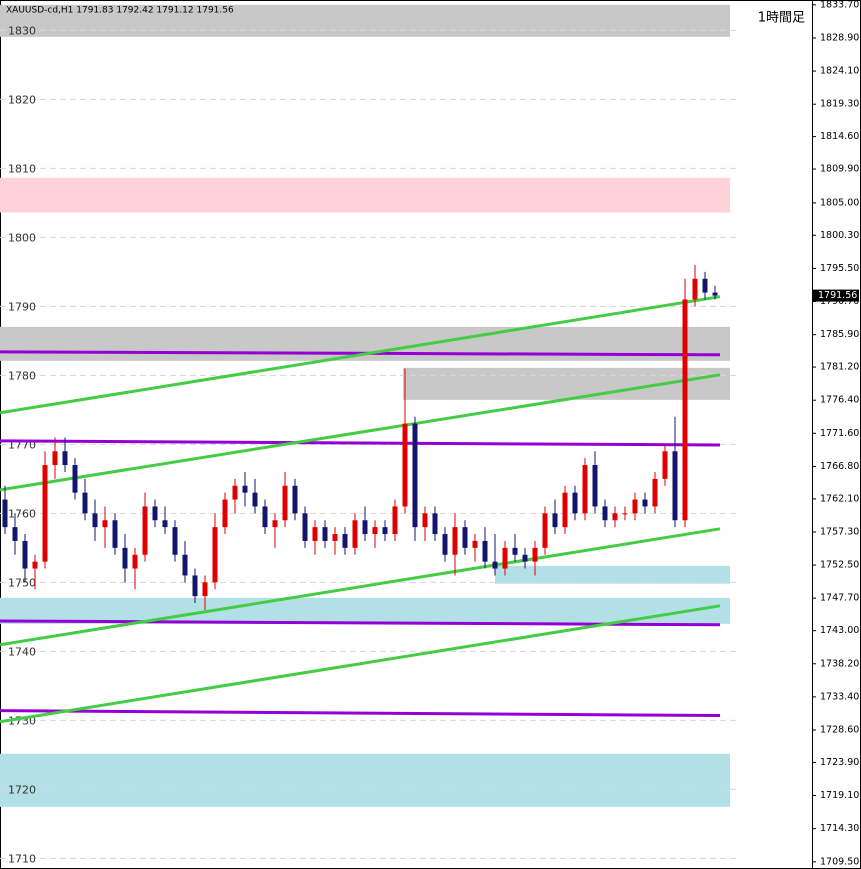 This screenshot has width=861, height=869. What do you see at coordinates (839, 762) in the screenshot?
I see `y2-tick-label: 1723.90` at bounding box center [839, 762].